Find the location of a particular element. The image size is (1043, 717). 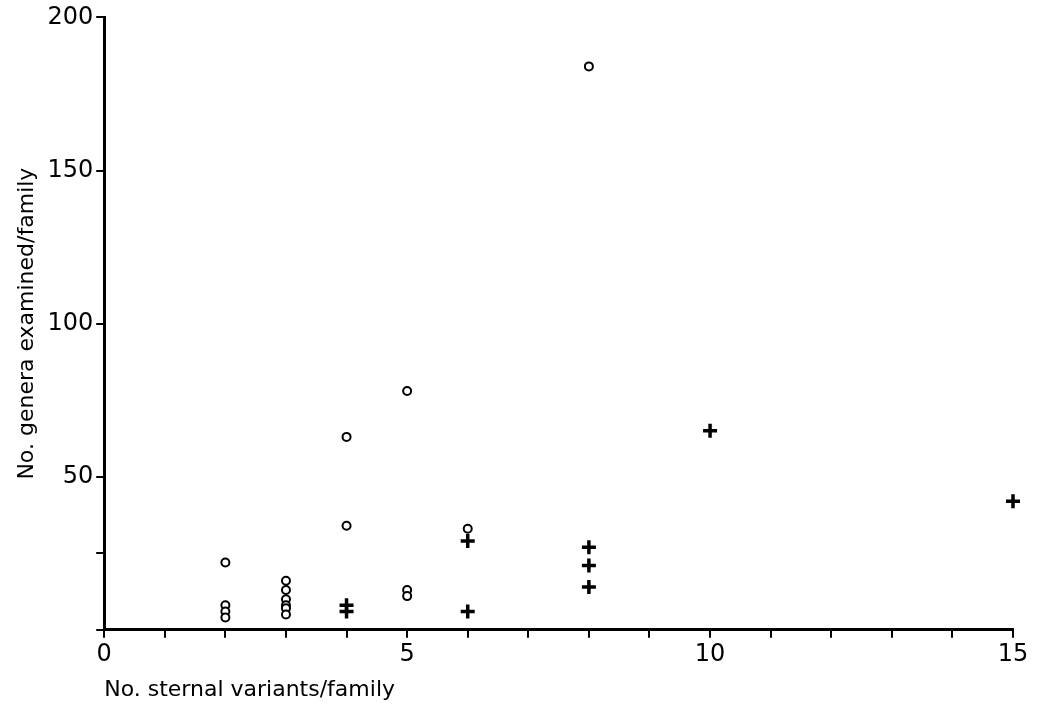

y-tick-label: 100 is located at coordinates (70, 321).